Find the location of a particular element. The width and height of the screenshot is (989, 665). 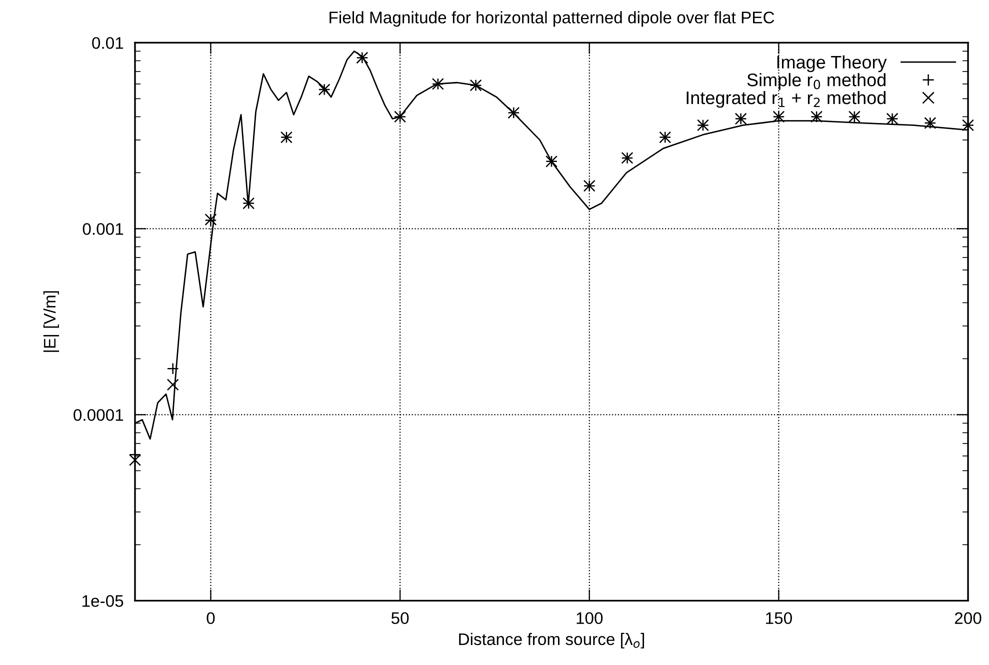

y-tick-label: 0.01 is located at coordinates (108, 43).